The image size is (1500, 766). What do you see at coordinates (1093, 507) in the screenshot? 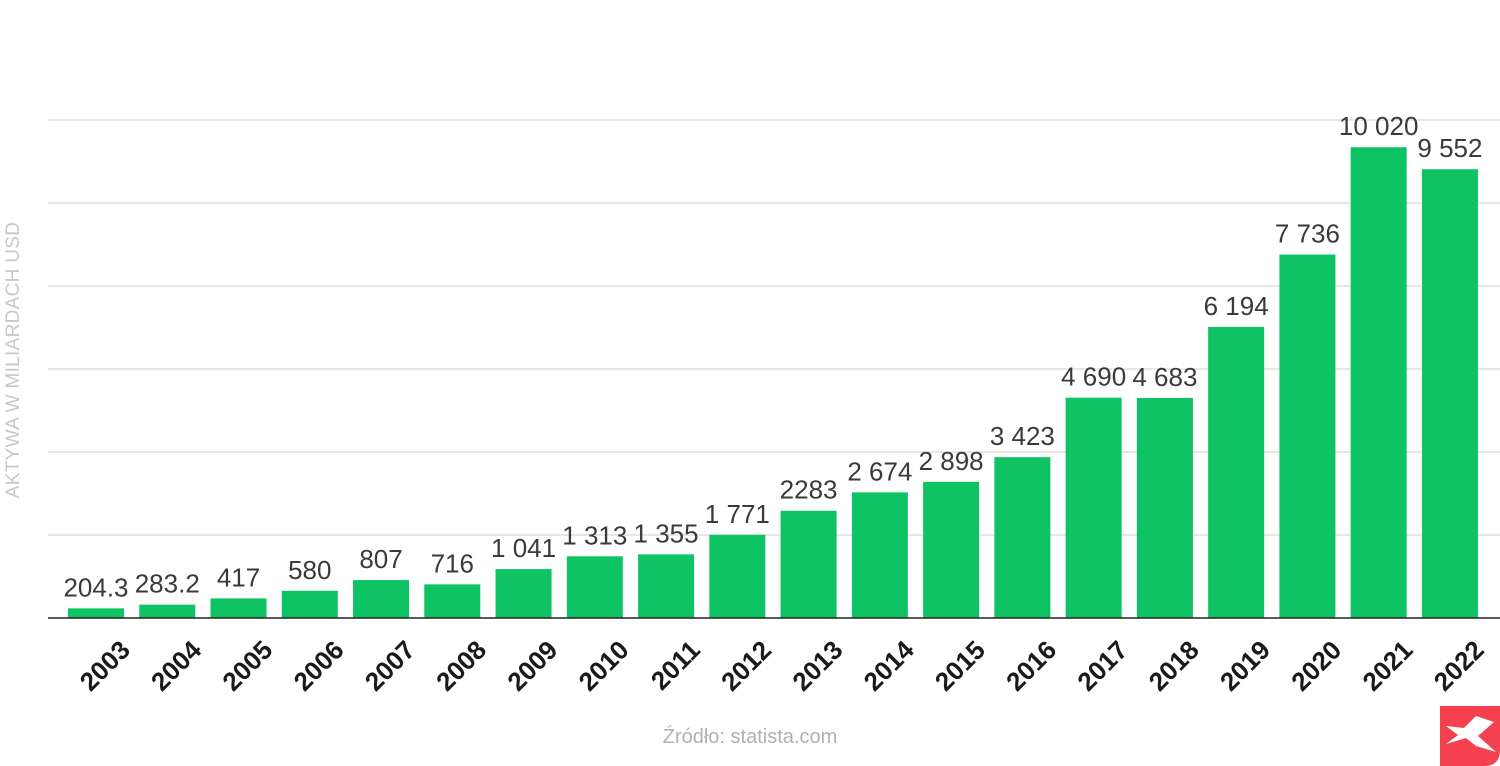
I see `bar-2017` at bounding box center [1093, 507].